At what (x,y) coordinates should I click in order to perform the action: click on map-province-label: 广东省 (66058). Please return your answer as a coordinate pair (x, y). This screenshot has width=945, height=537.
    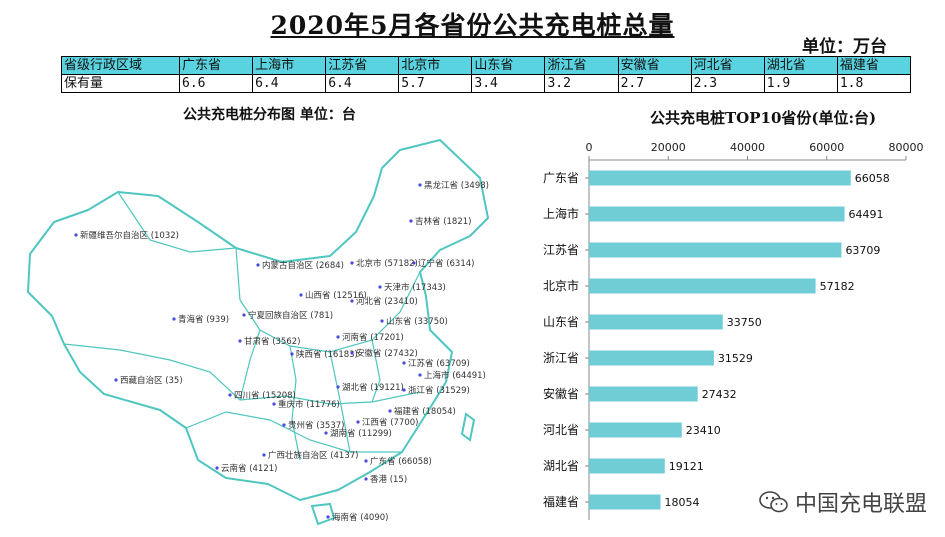
    Looking at the image, I should click on (401, 461).